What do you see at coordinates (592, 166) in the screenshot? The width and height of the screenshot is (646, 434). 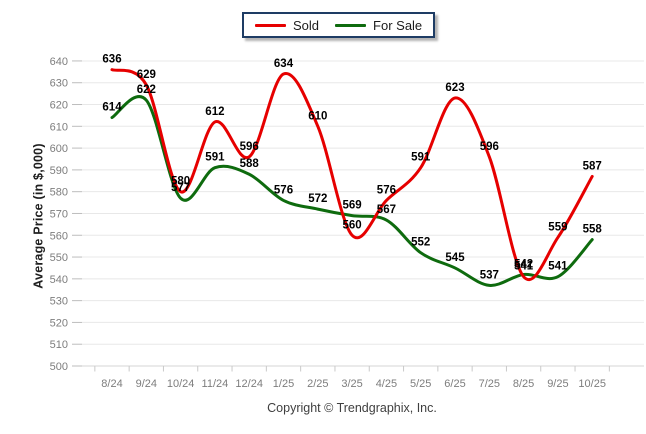 I see `svg-text: 587` at bounding box center [592, 166].